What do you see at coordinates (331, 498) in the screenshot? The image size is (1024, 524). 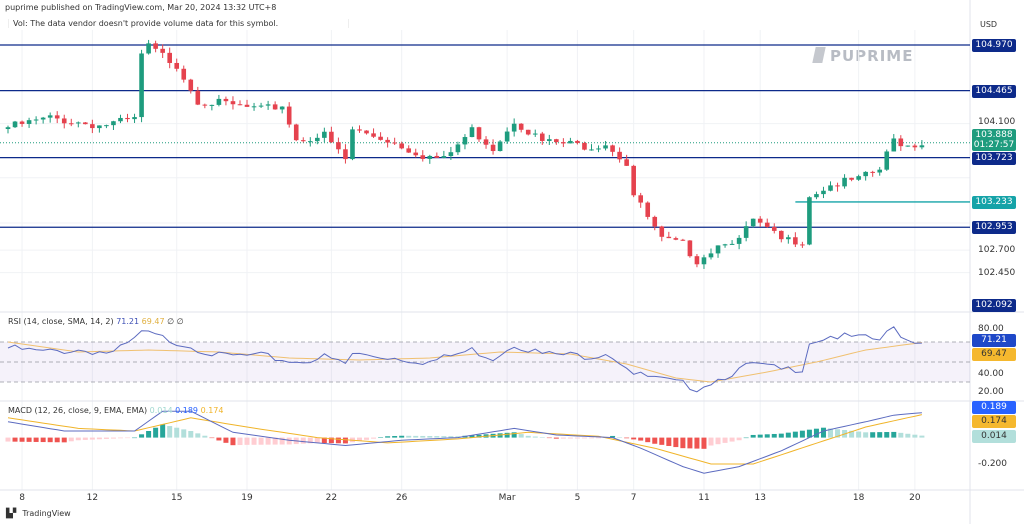 I see `x-axis-label: 22` at bounding box center [331, 498].